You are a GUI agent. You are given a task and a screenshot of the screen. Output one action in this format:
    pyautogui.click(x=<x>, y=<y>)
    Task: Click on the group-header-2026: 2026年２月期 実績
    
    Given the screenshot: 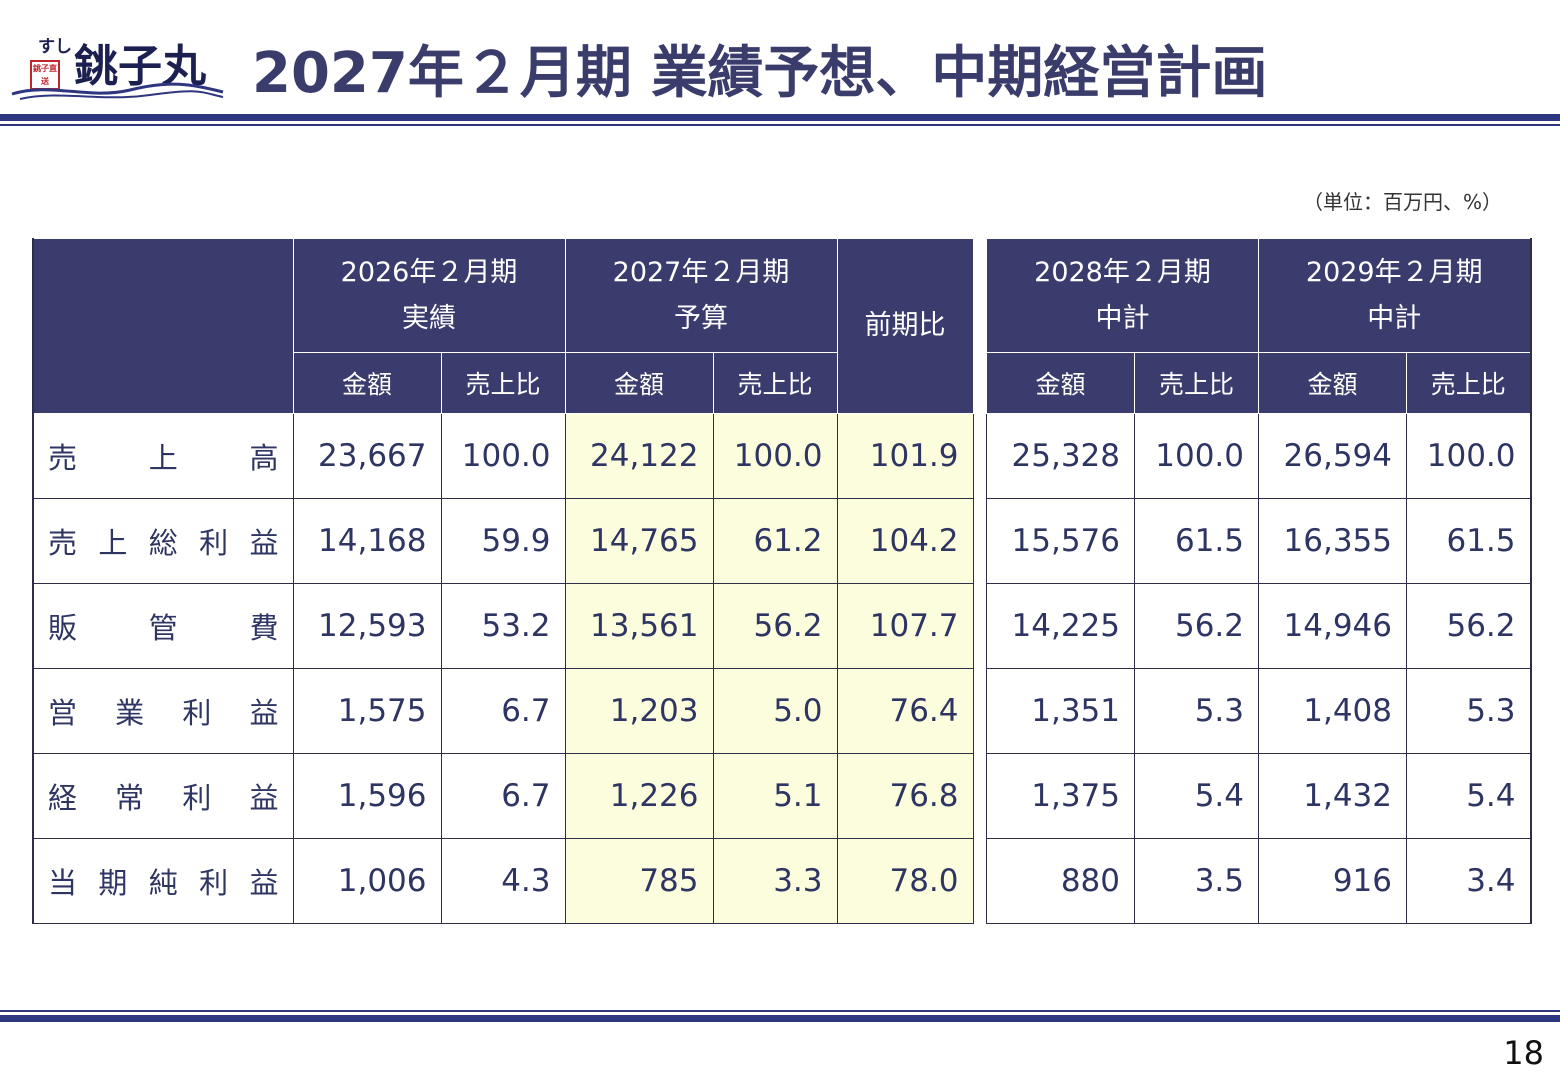 What is the action you would take?
    pyautogui.click(x=429, y=295)
    